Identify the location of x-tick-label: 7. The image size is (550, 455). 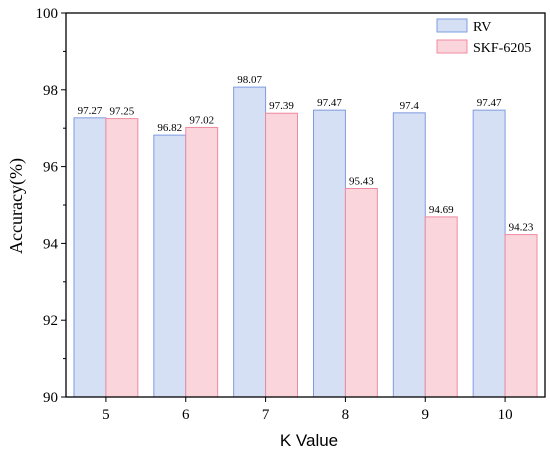
(266, 415).